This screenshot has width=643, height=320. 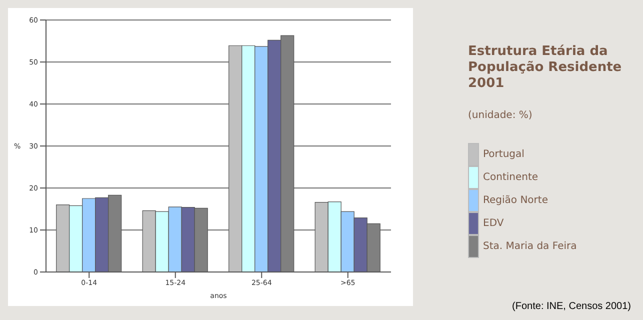 I want to click on legend-label: EDV, so click(x=493, y=223).